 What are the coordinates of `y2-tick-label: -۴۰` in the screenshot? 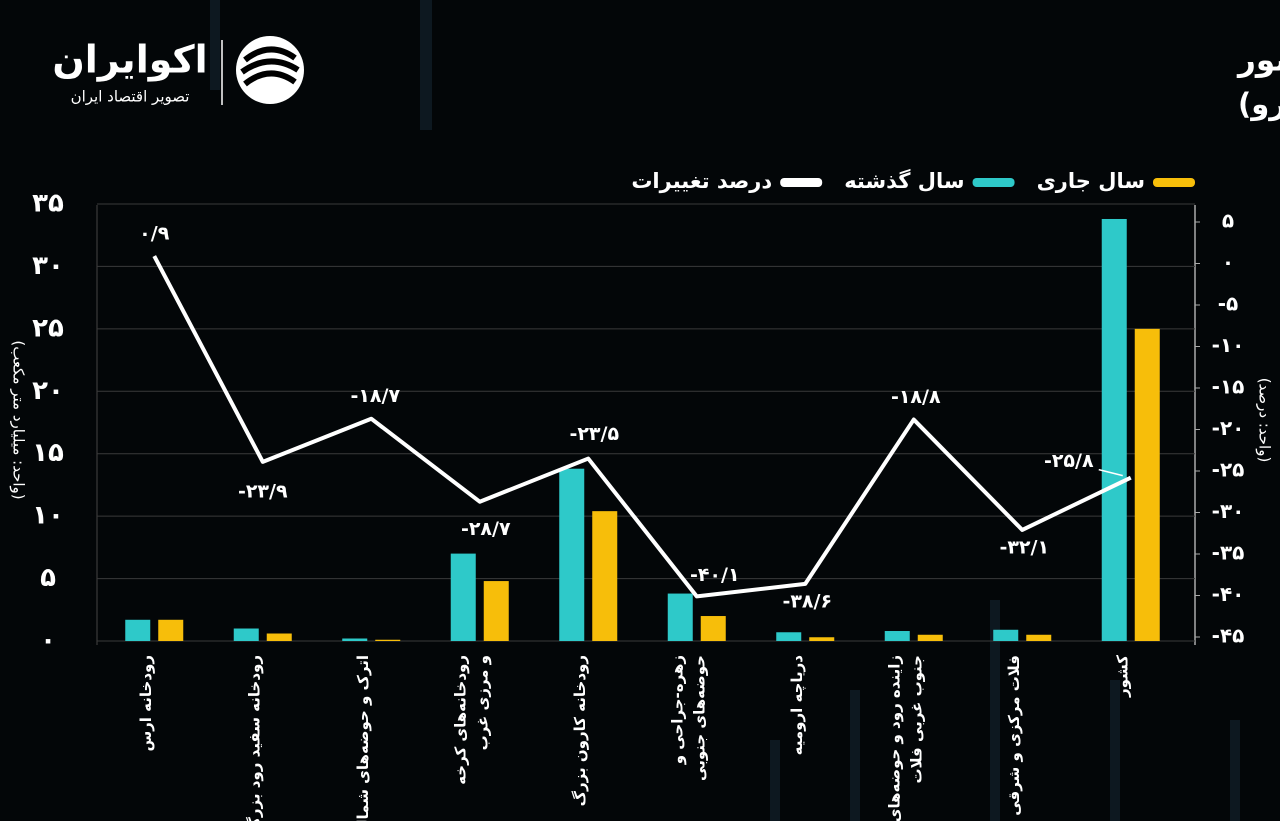 It's located at (1228, 594).